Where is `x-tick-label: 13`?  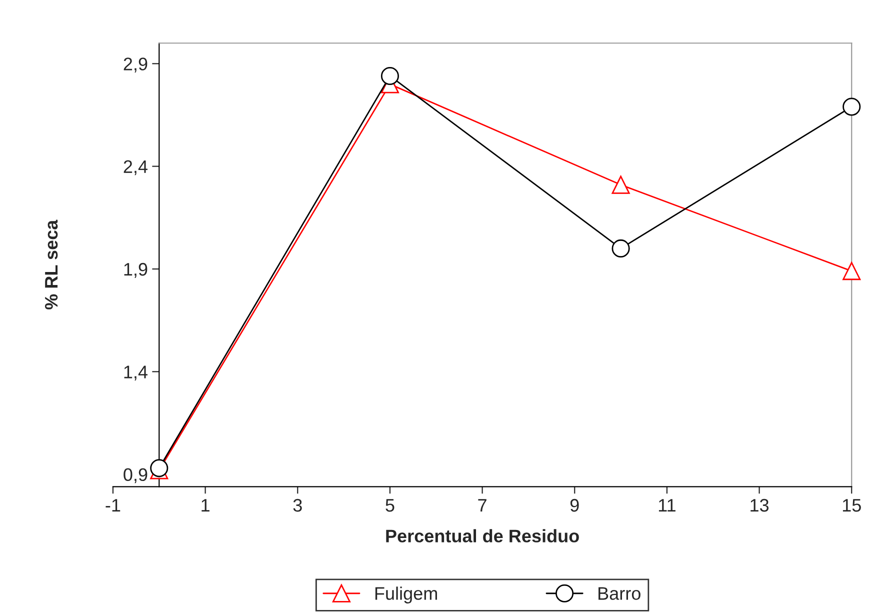 x-tick-label: 13 is located at coordinates (759, 505).